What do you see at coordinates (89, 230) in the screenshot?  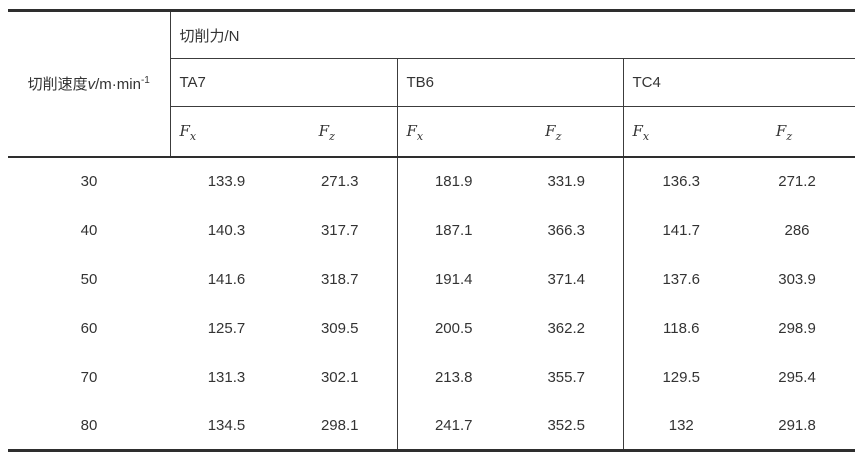 I see `speed-value-cell: 40` at bounding box center [89, 230].